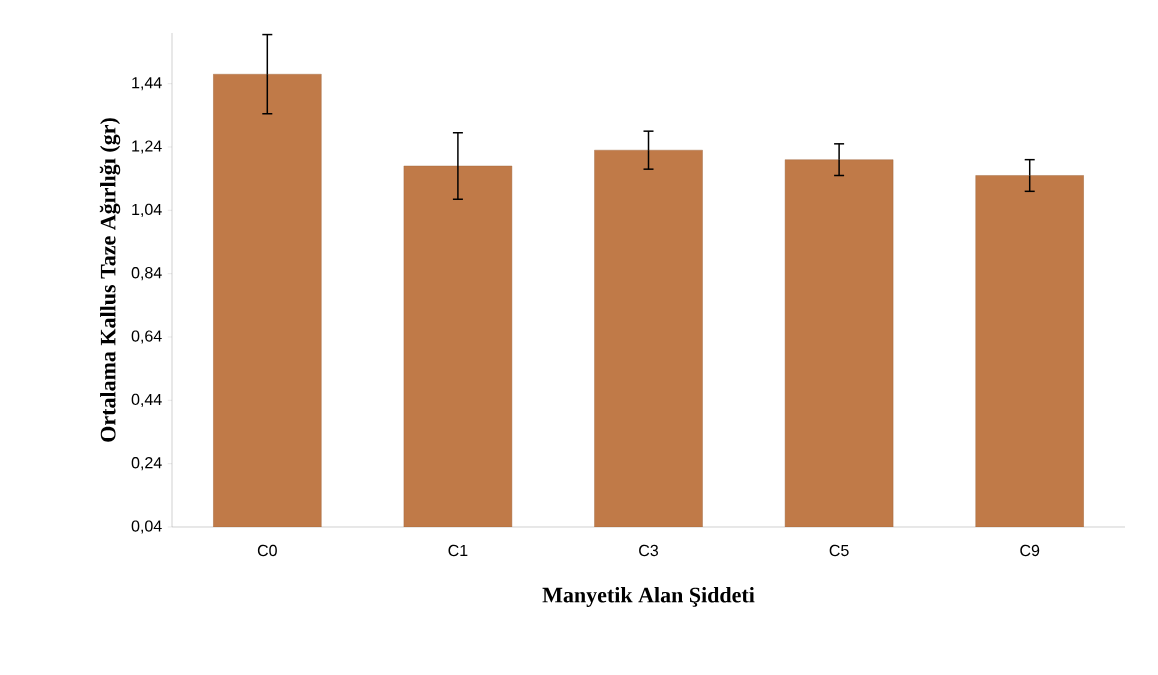  I want to click on y-tick-label: 1,24, so click(147, 147).